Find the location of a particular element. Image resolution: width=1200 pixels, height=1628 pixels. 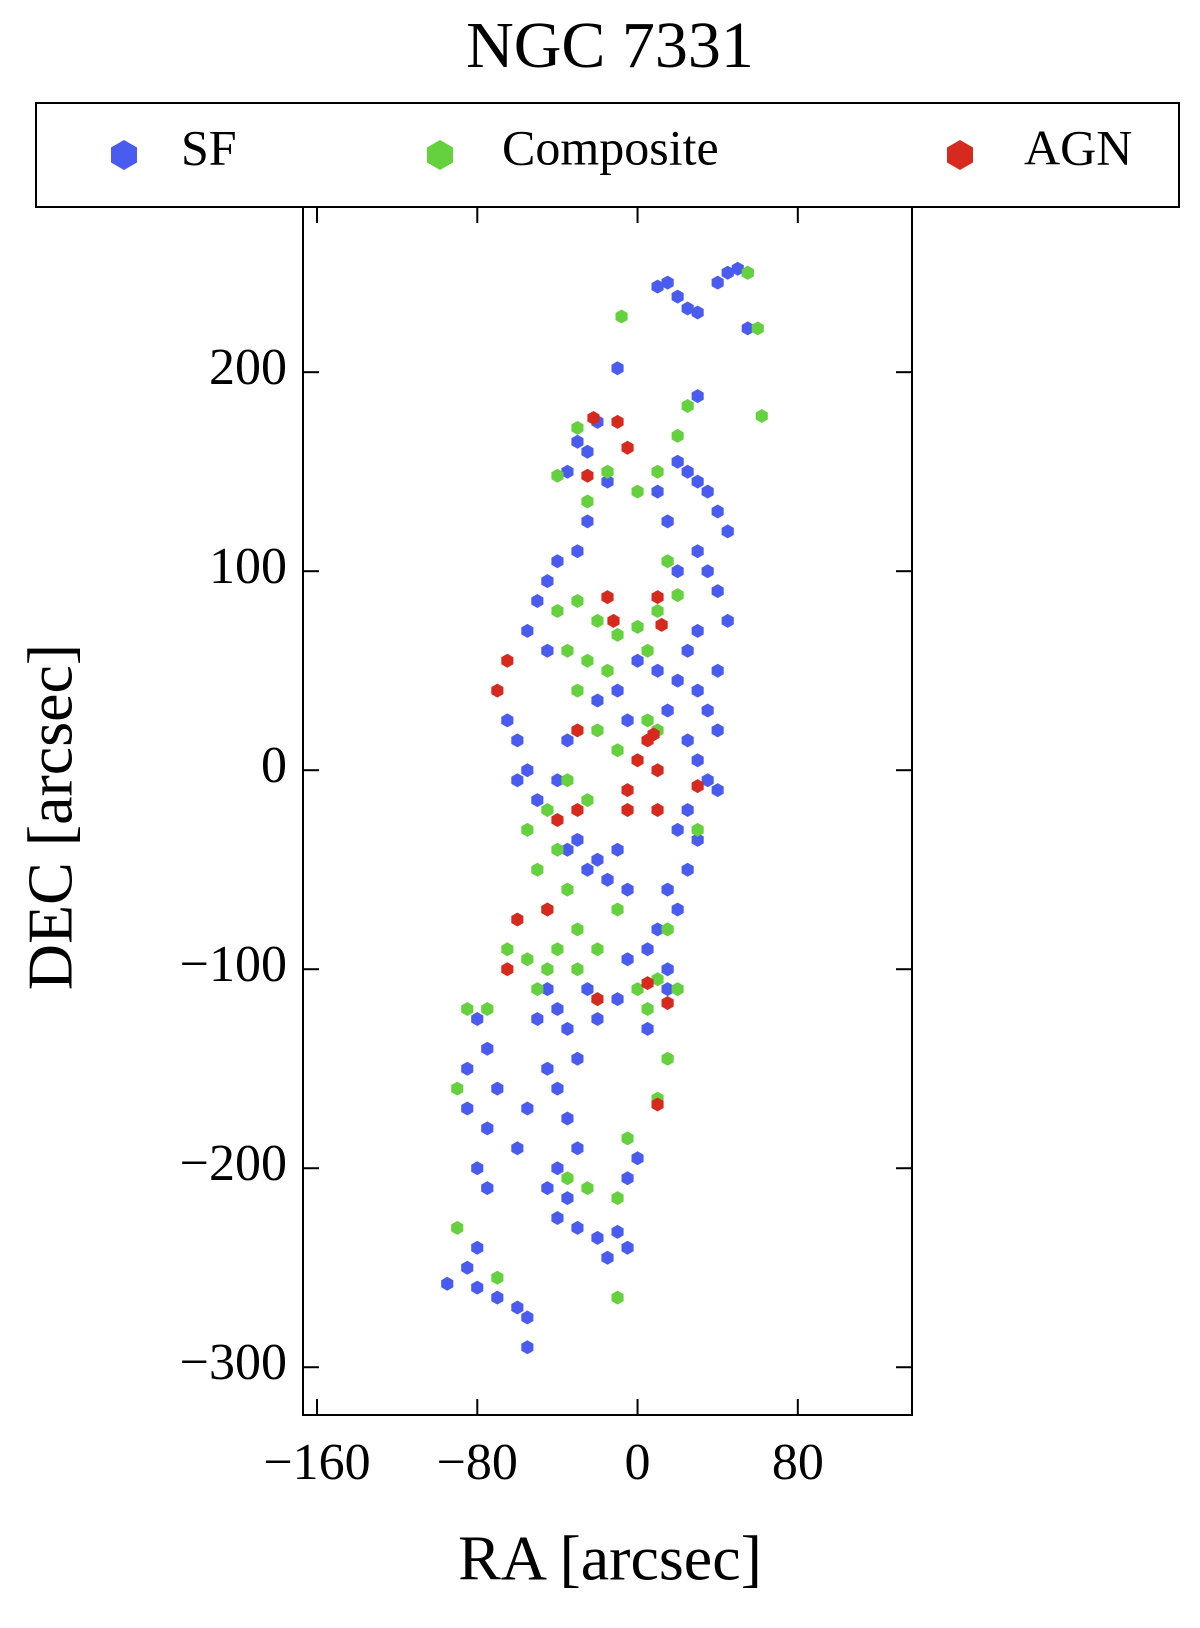

y-tick-label: −200 is located at coordinates (233, 1163).